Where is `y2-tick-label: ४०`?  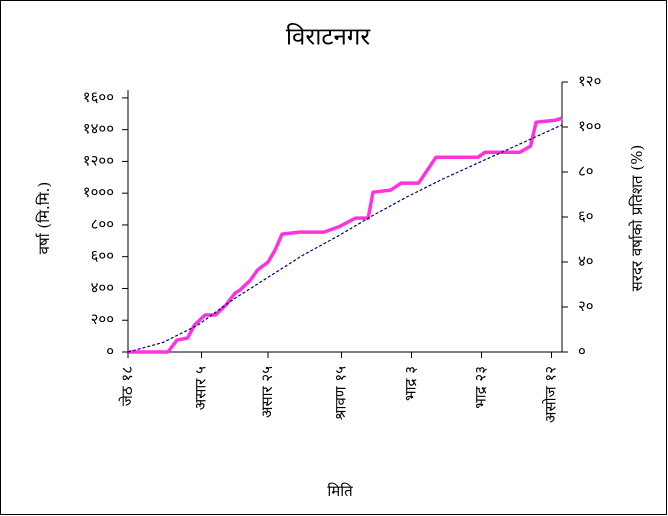
y2-tick-label: ४० is located at coordinates (586, 261).